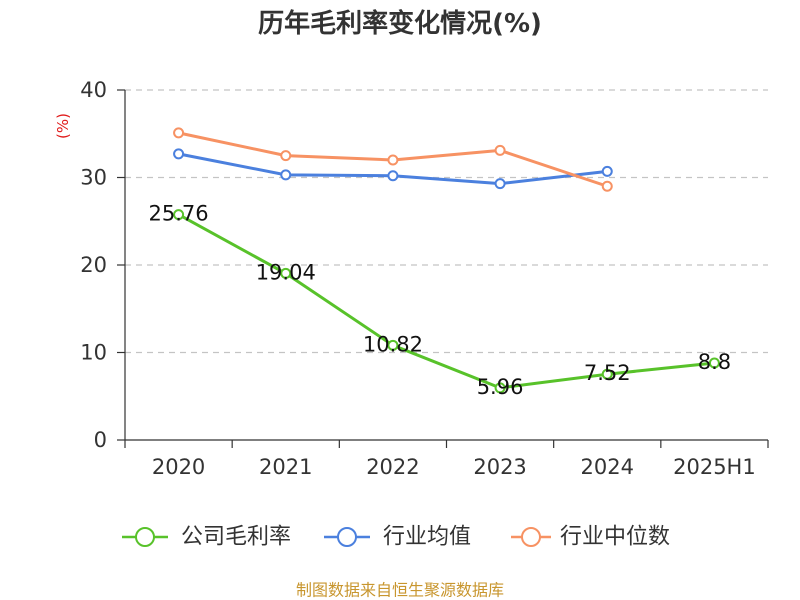 The image size is (800, 600). I want to click on data-label: 19.04, so click(286, 272).